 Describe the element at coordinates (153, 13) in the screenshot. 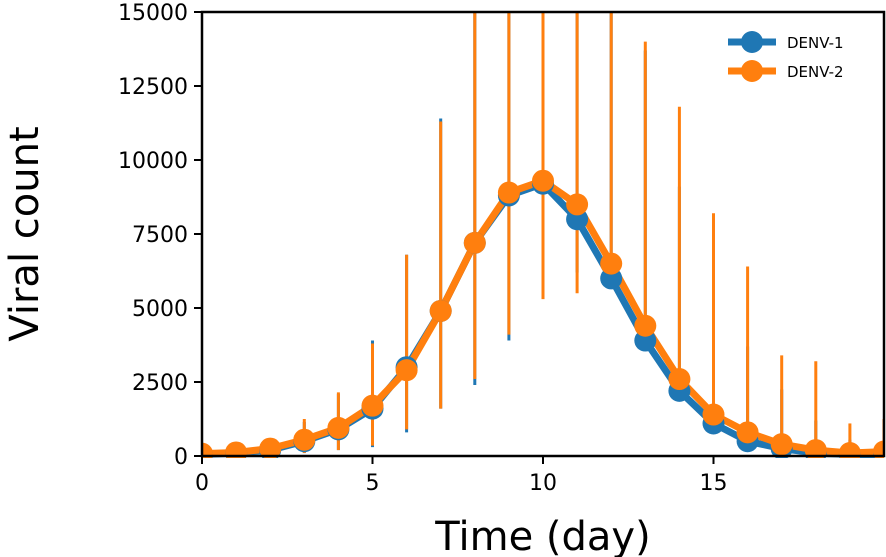

I see `y-tick-label: 15000` at that location.